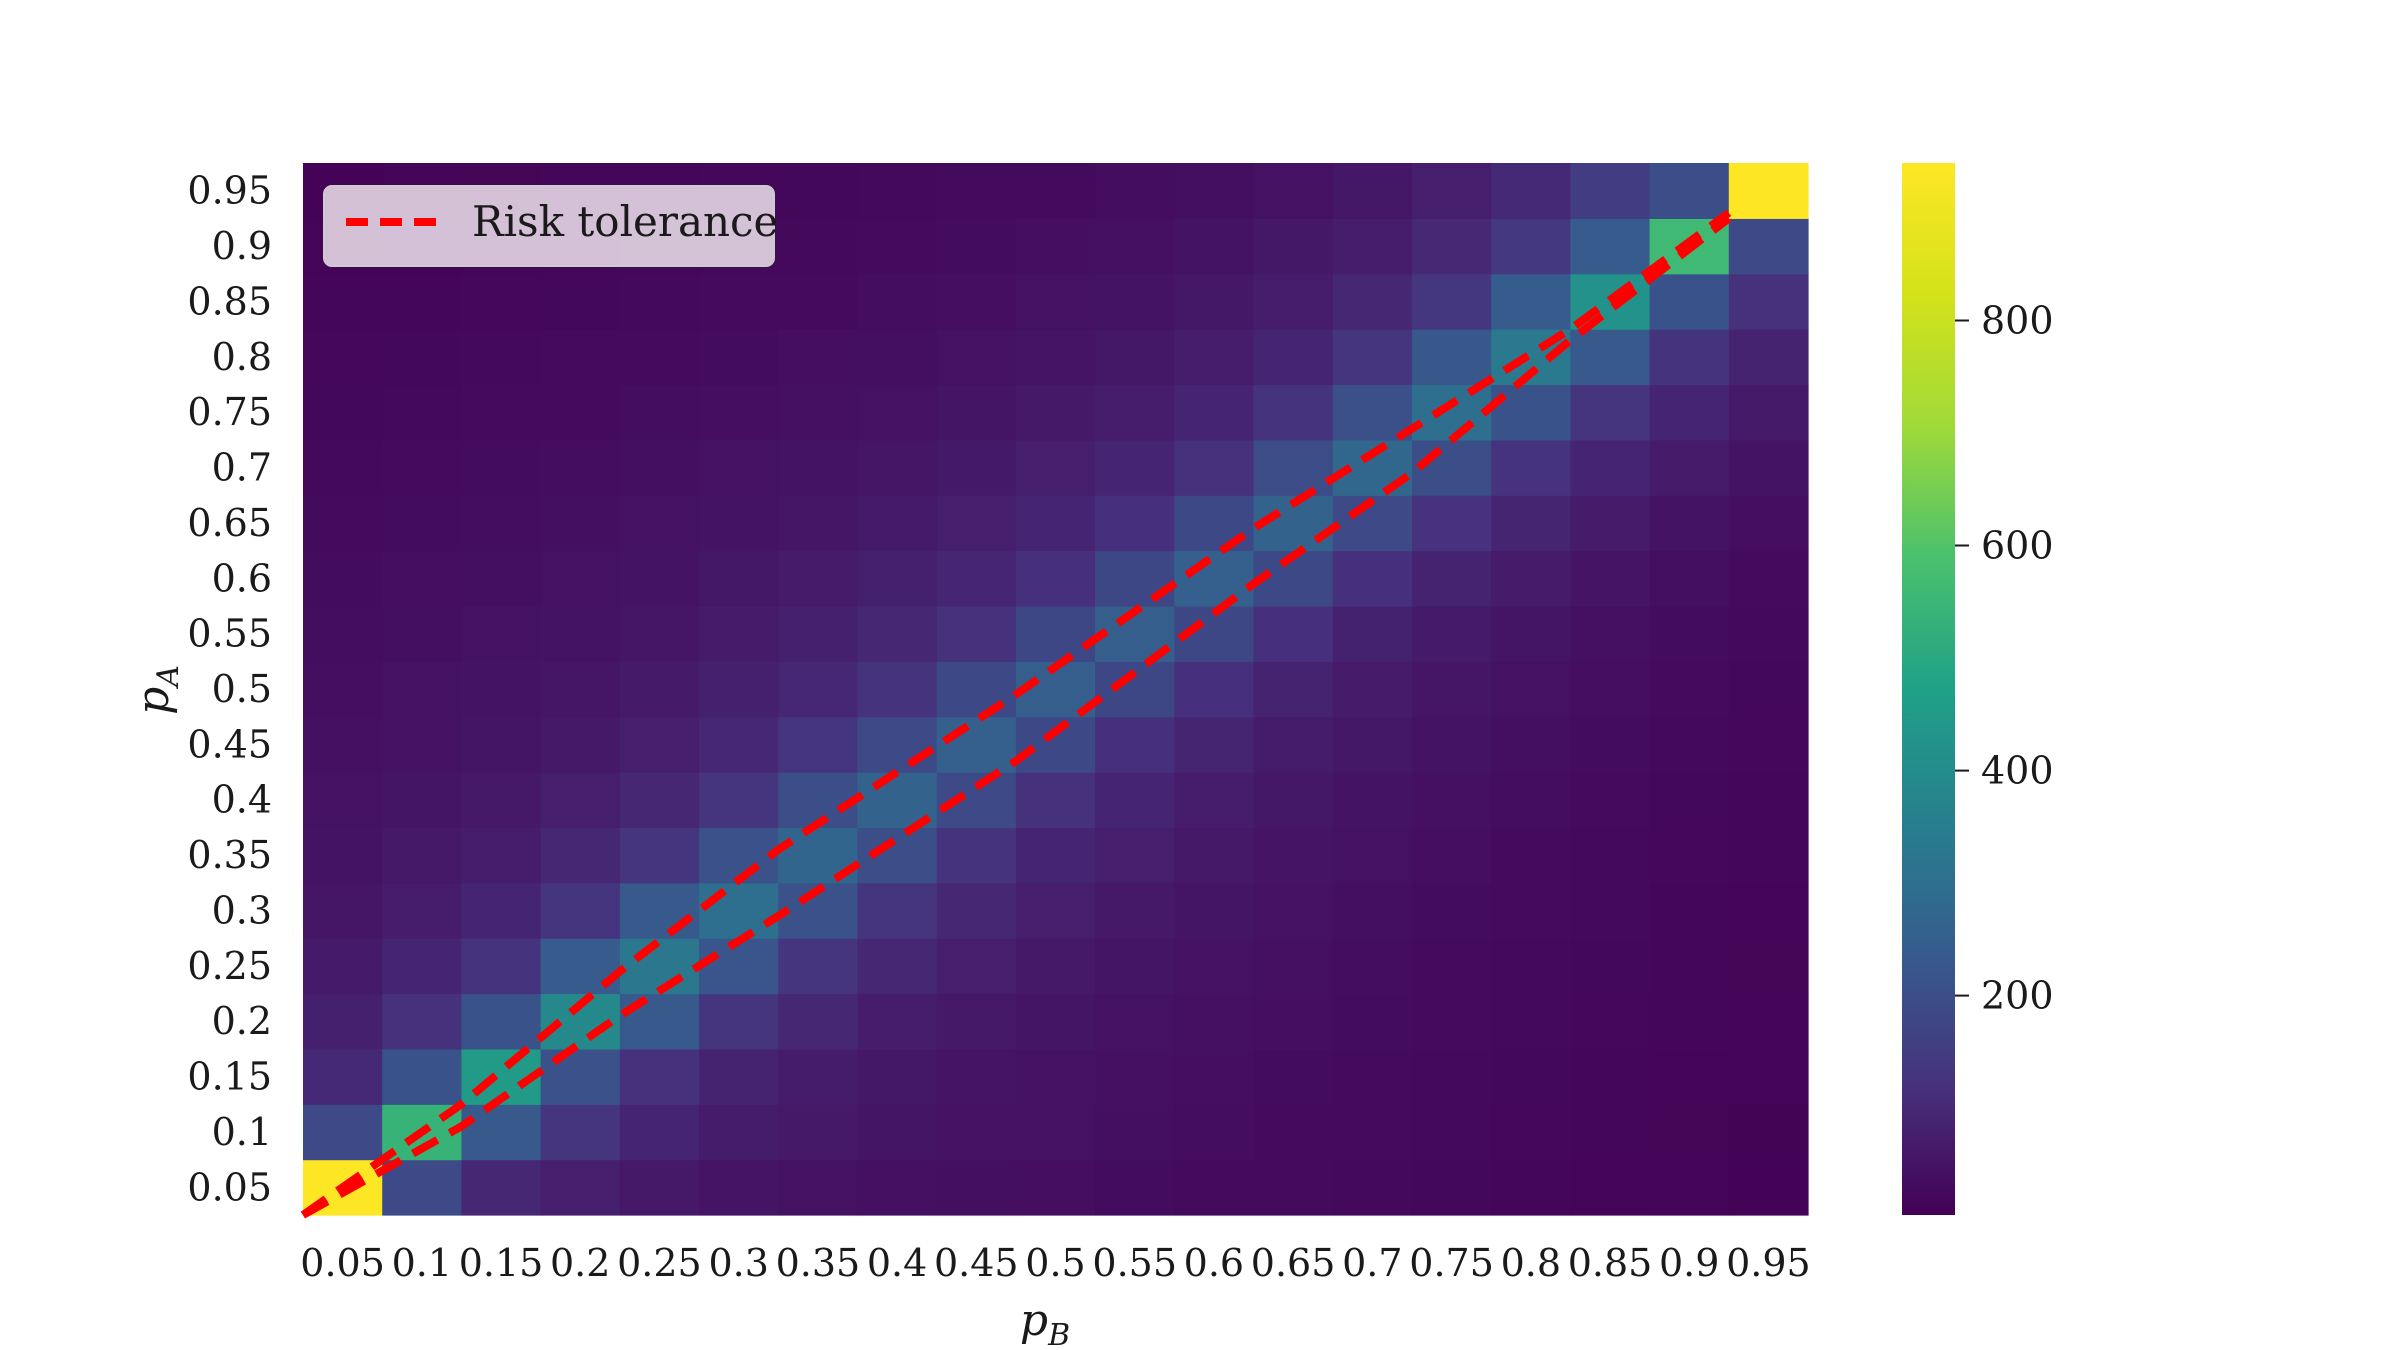  Describe the element at coordinates (1045, 1322) in the screenshot. I see `x-axis-label: pB` at that location.